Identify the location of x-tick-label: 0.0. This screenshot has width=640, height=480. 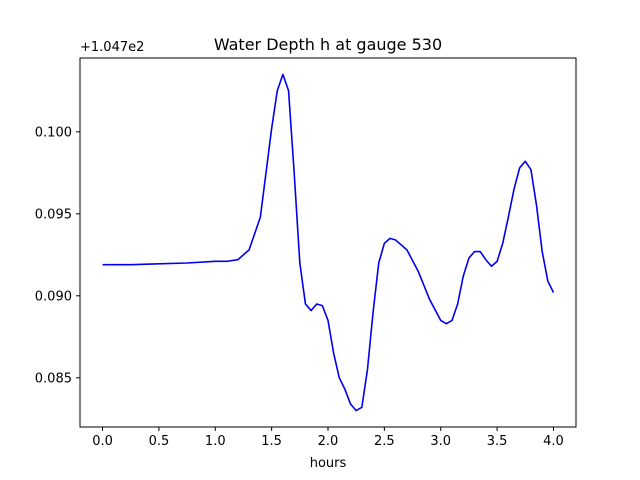
(102, 441).